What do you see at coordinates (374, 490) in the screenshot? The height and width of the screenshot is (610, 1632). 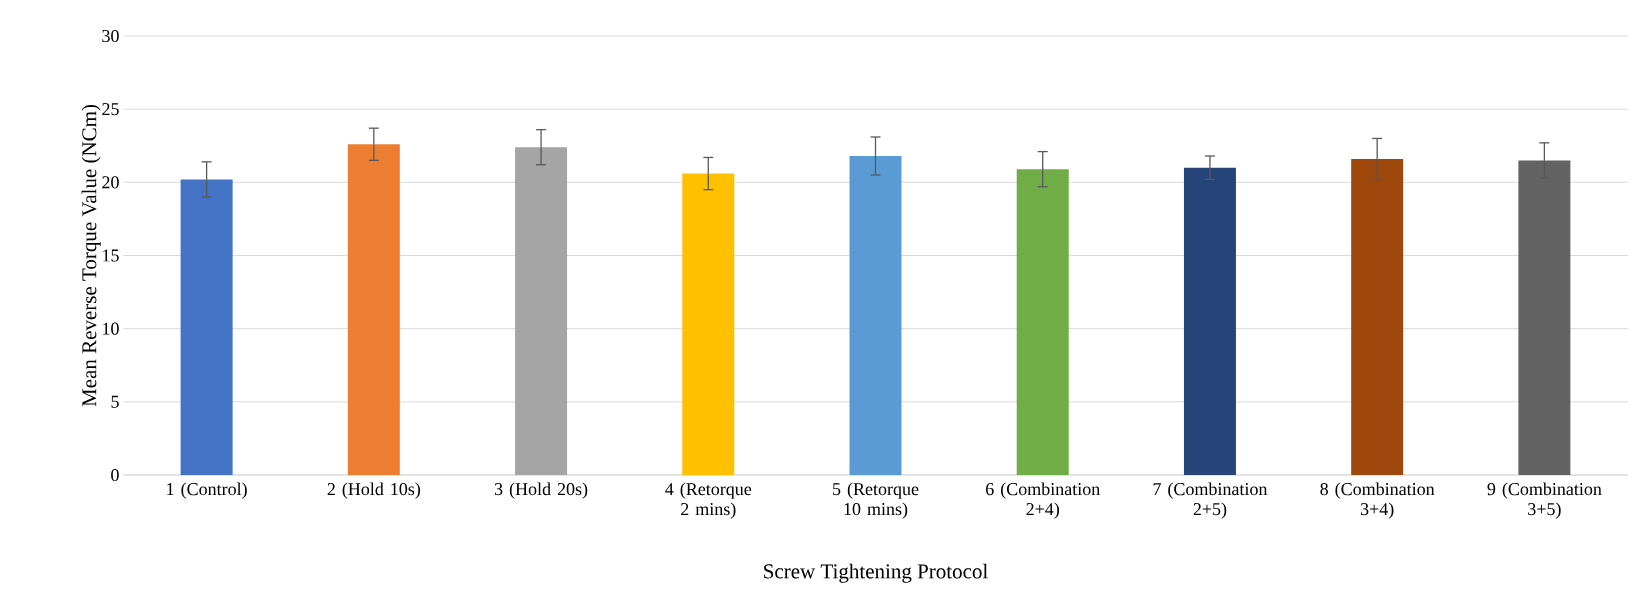 I see `x-tick-label: 2 (Hold 10s)` at bounding box center [374, 490].